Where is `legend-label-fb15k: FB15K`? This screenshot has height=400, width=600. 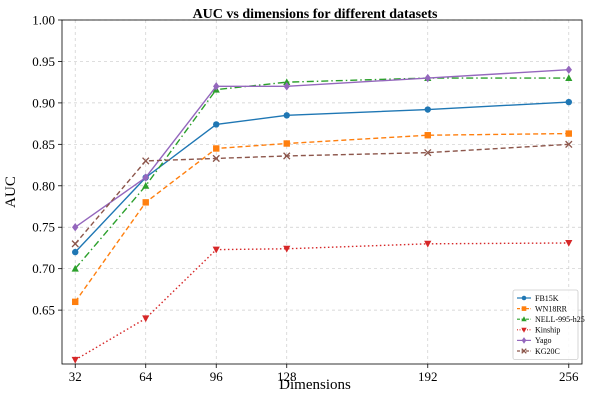 legend-label-fb15k: FB15K is located at coordinates (547, 298).